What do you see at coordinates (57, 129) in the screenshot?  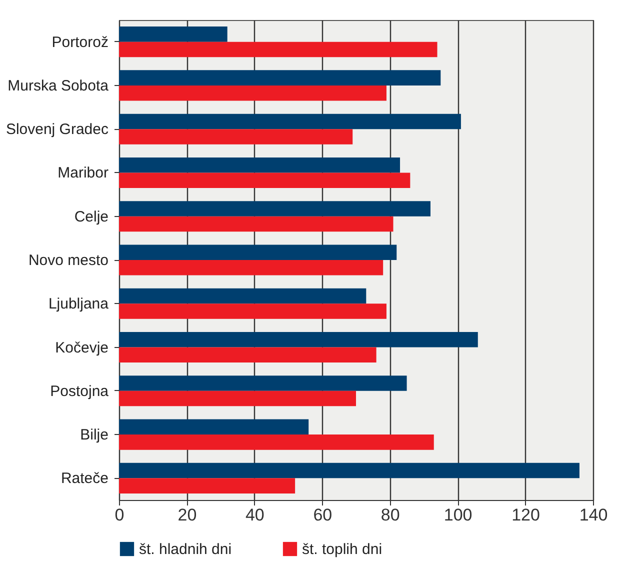 I see `y-tick-label: Slovenj Gradec` at bounding box center [57, 129].